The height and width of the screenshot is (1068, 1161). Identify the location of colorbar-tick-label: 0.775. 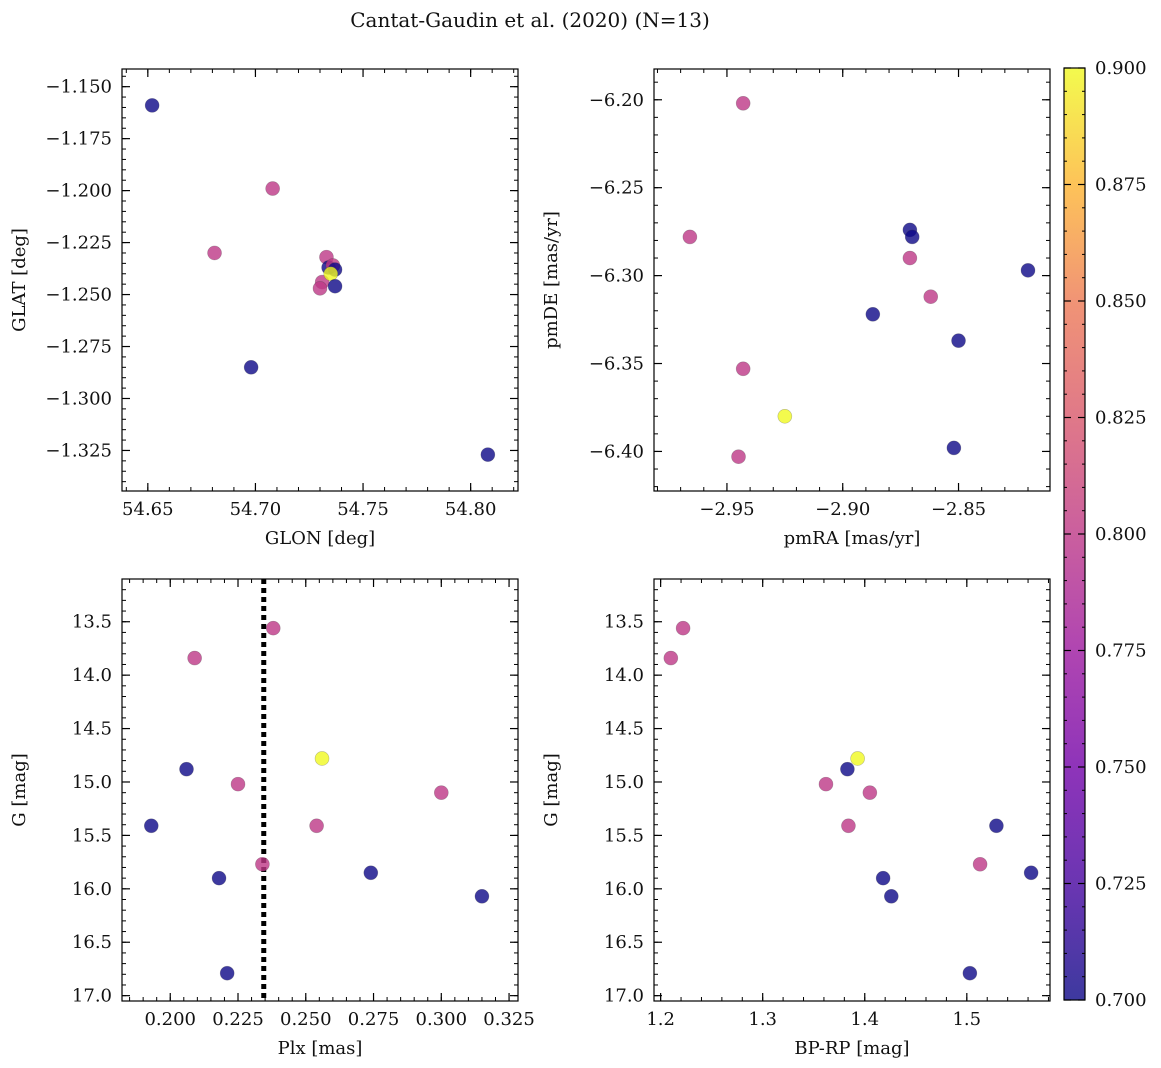
(1121, 651).